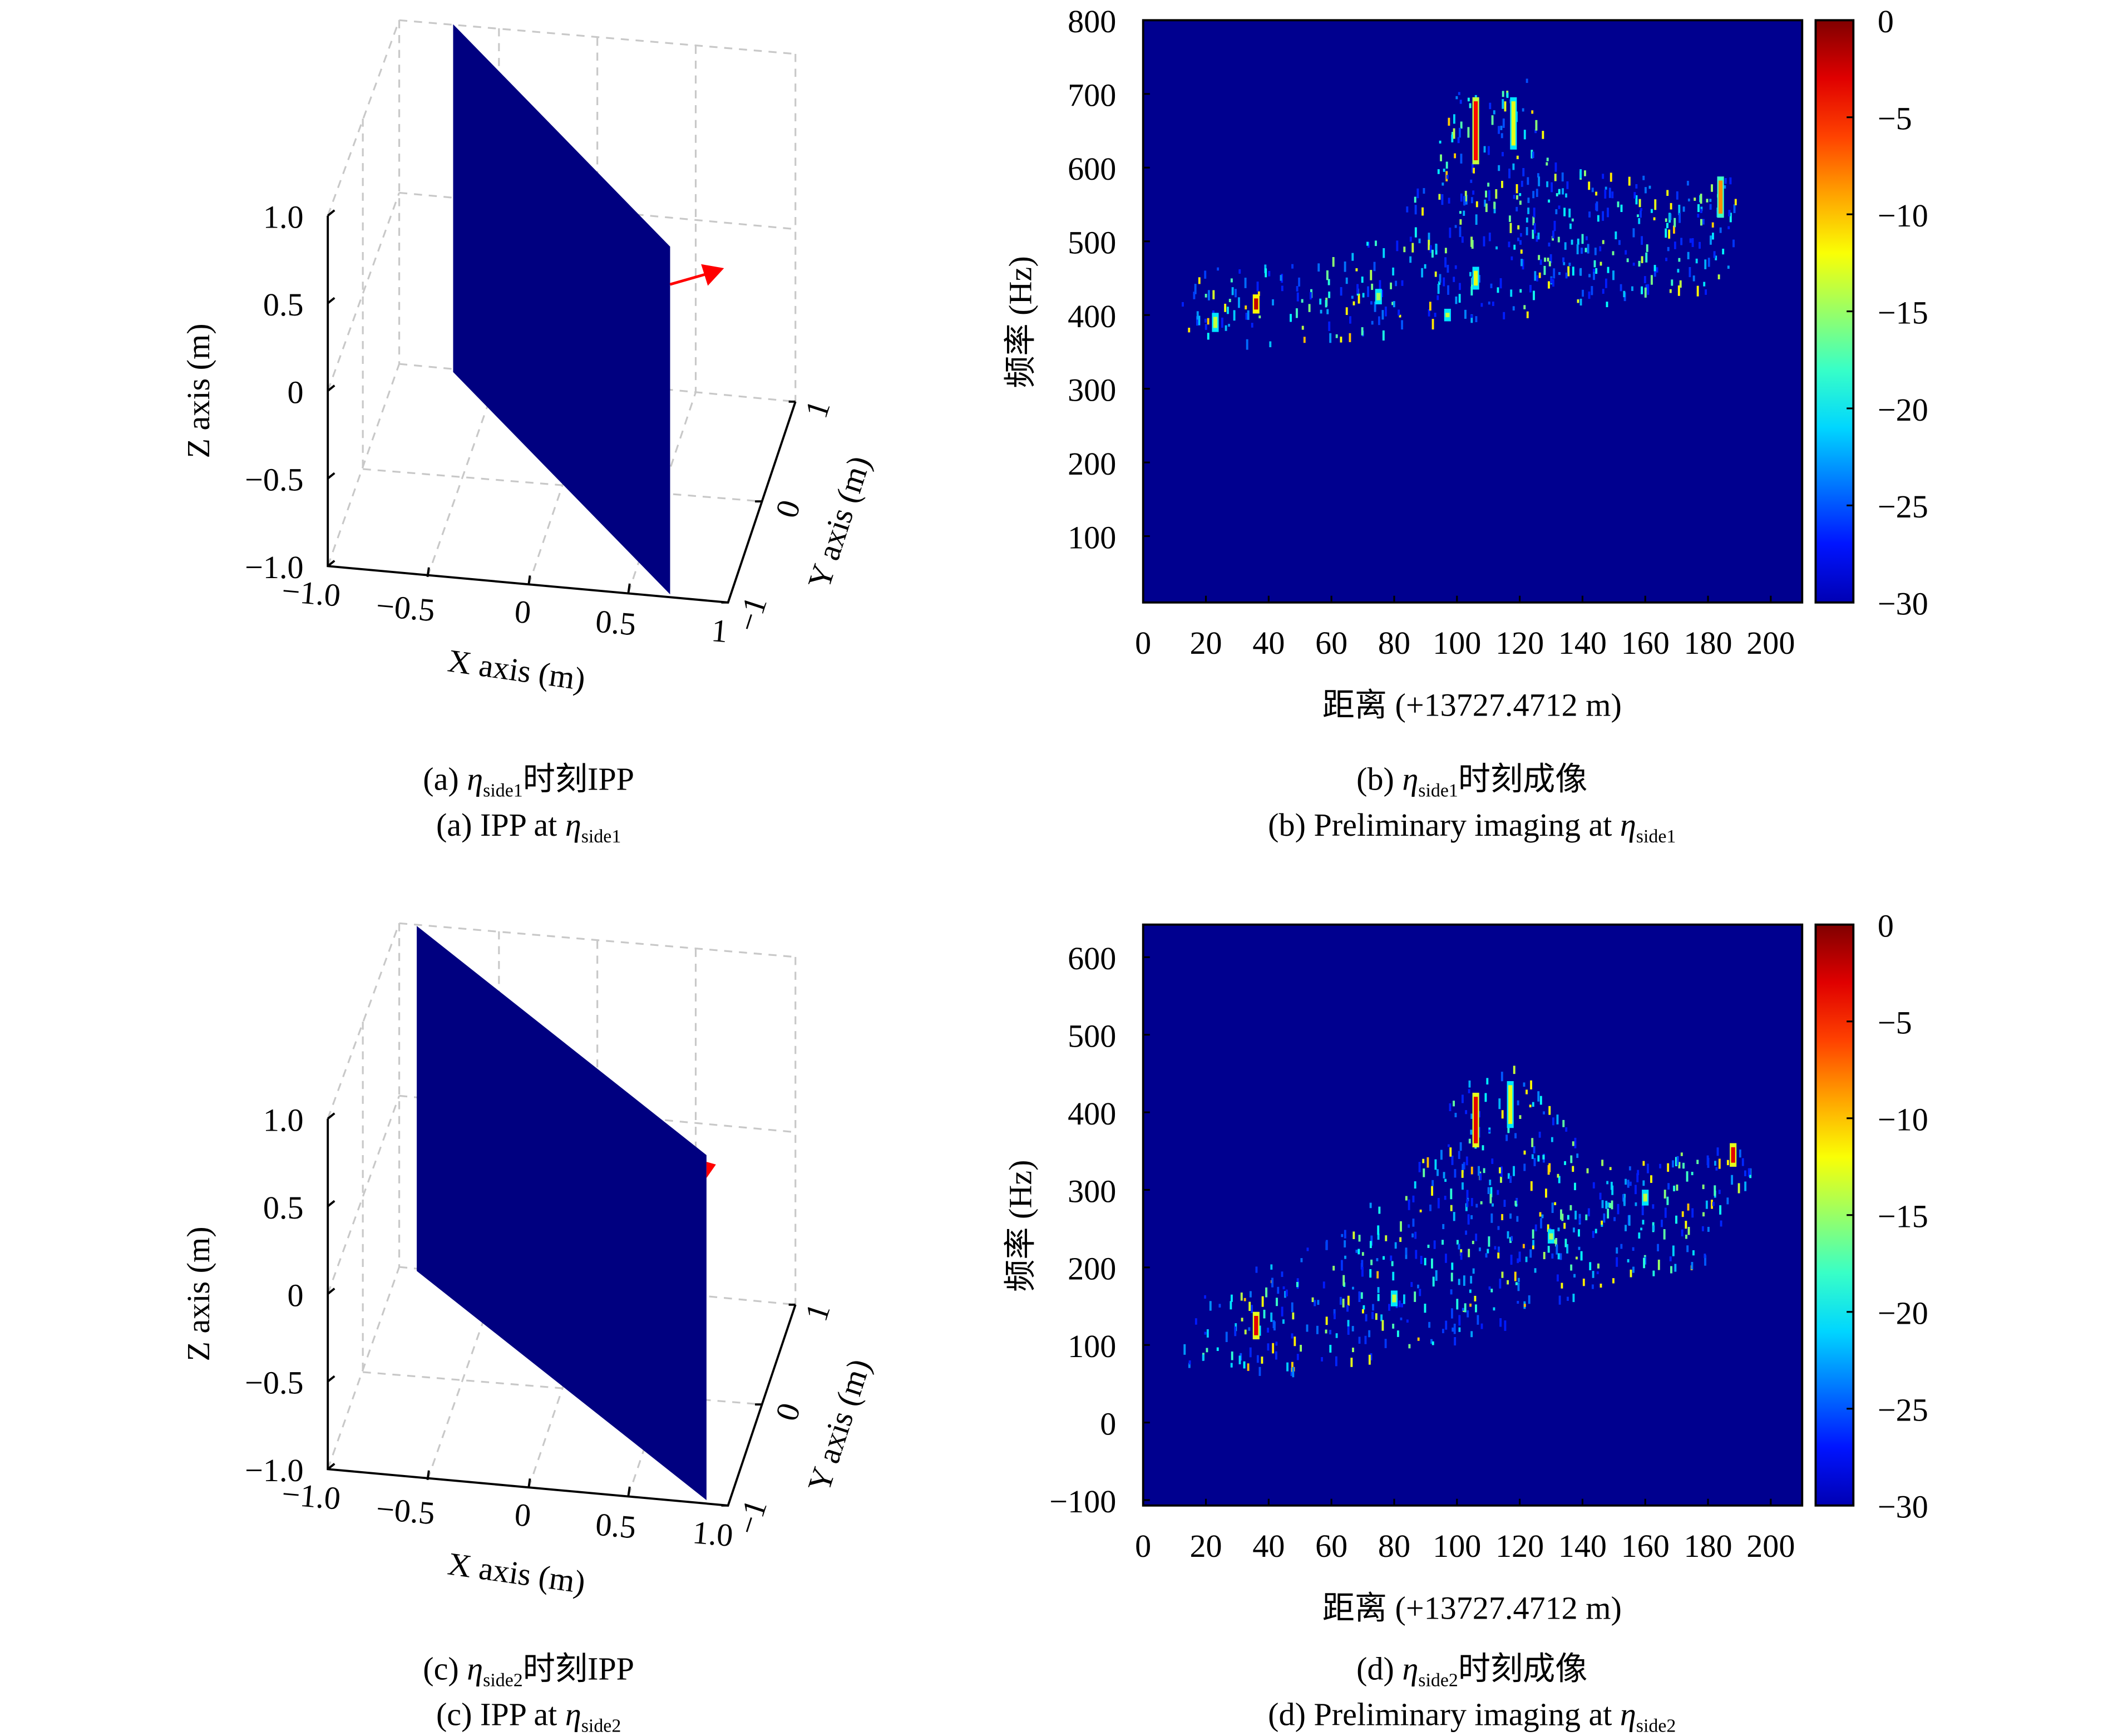 The height and width of the screenshot is (1736, 2103). I want to click on caption-cn-a: (a) ηside1时刻IPP, so click(528, 781).